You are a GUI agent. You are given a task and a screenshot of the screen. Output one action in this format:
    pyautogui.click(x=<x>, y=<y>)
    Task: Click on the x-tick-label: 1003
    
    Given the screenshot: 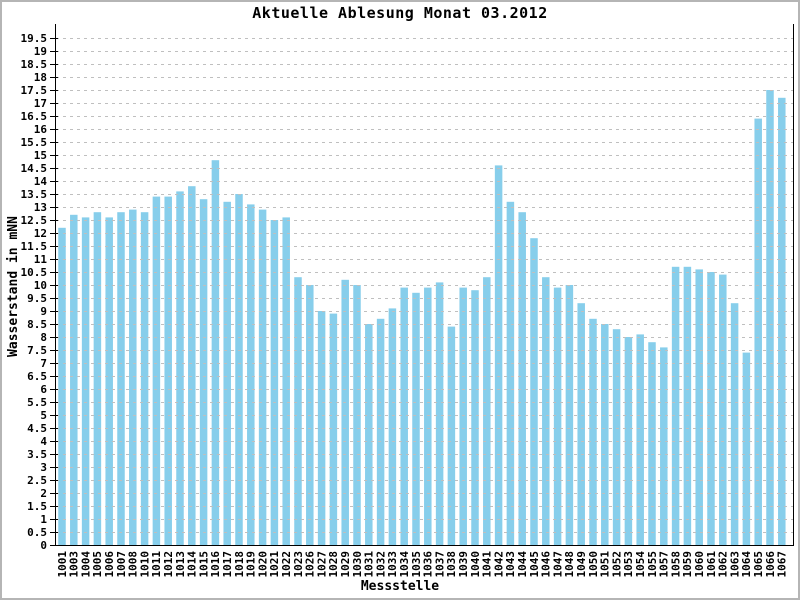 What is the action you would take?
    pyautogui.click(x=74, y=564)
    